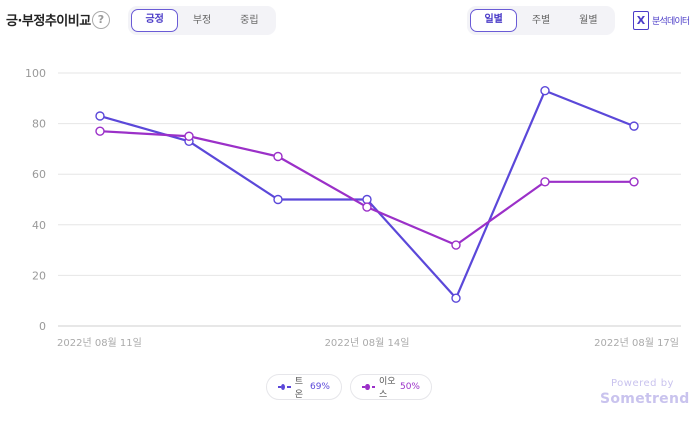 The width and height of the screenshot is (700, 421). What do you see at coordinates (155, 20) in the screenshot?
I see `tab-positive: 긍정` at bounding box center [155, 20].